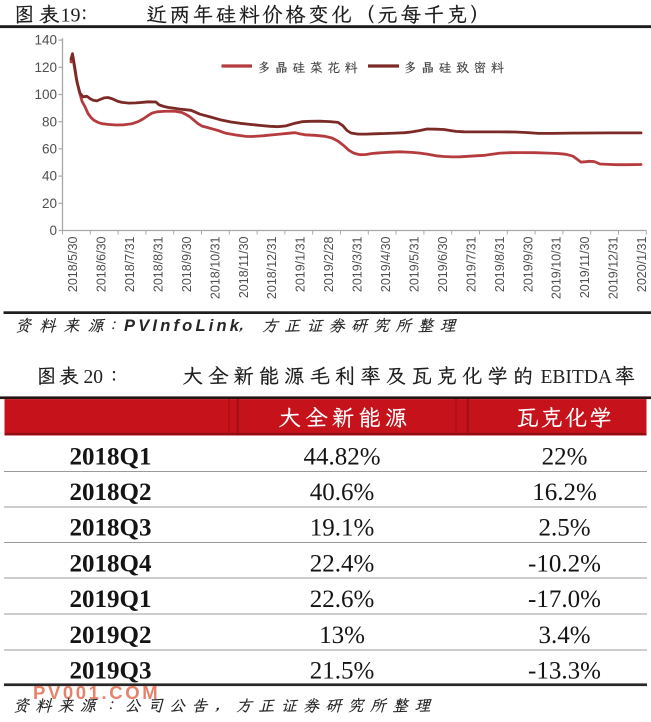  Describe the element at coordinates (45, 67) in the screenshot. I see `svg-text: 120` at that location.